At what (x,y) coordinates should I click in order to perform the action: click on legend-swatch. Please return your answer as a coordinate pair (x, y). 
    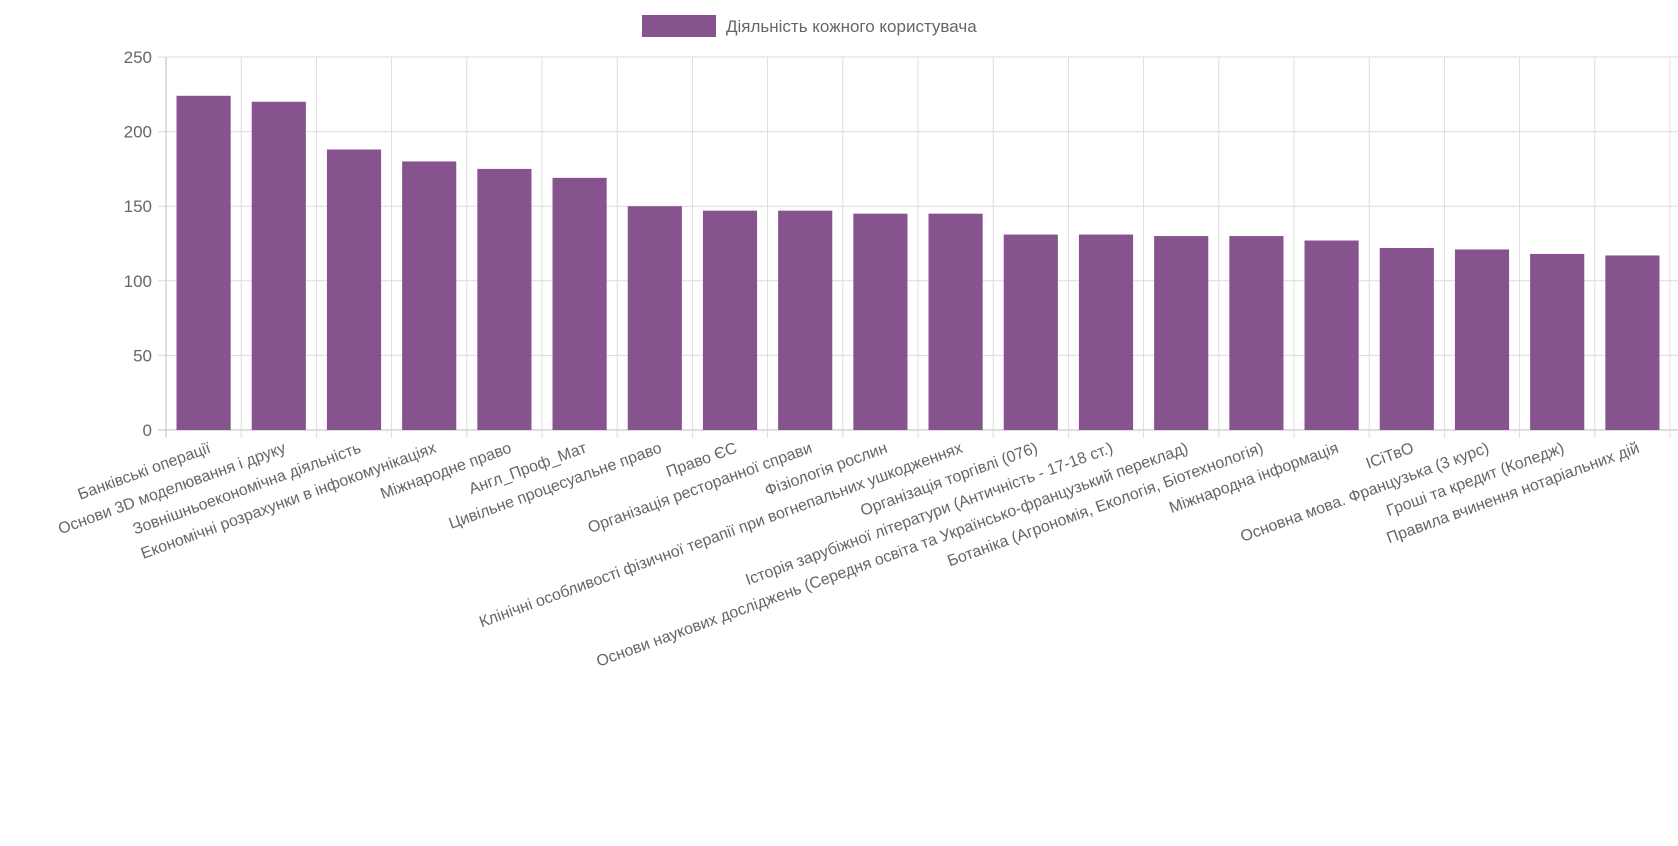
    Looking at the image, I should click on (679, 26).